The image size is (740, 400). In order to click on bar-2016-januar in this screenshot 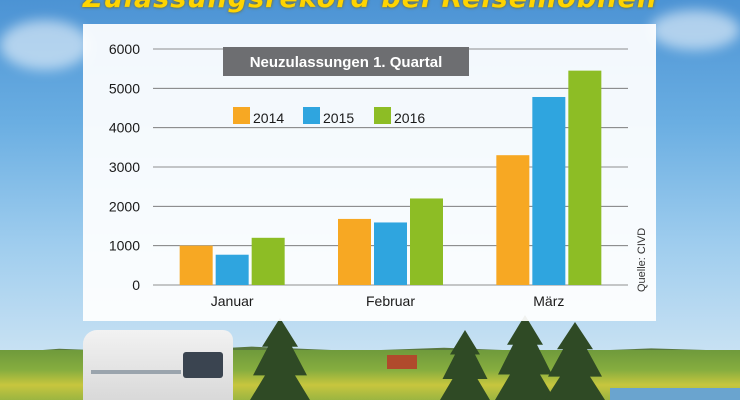, I will do `click(268, 261)`.